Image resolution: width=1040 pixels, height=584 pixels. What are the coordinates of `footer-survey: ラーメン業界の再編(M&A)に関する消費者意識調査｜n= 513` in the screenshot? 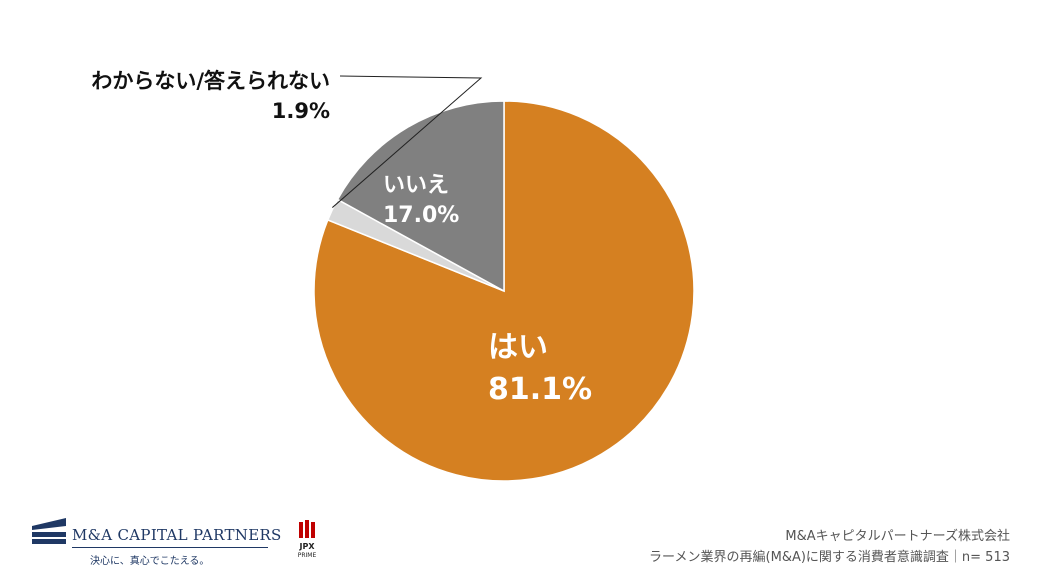 It's located at (829, 557).